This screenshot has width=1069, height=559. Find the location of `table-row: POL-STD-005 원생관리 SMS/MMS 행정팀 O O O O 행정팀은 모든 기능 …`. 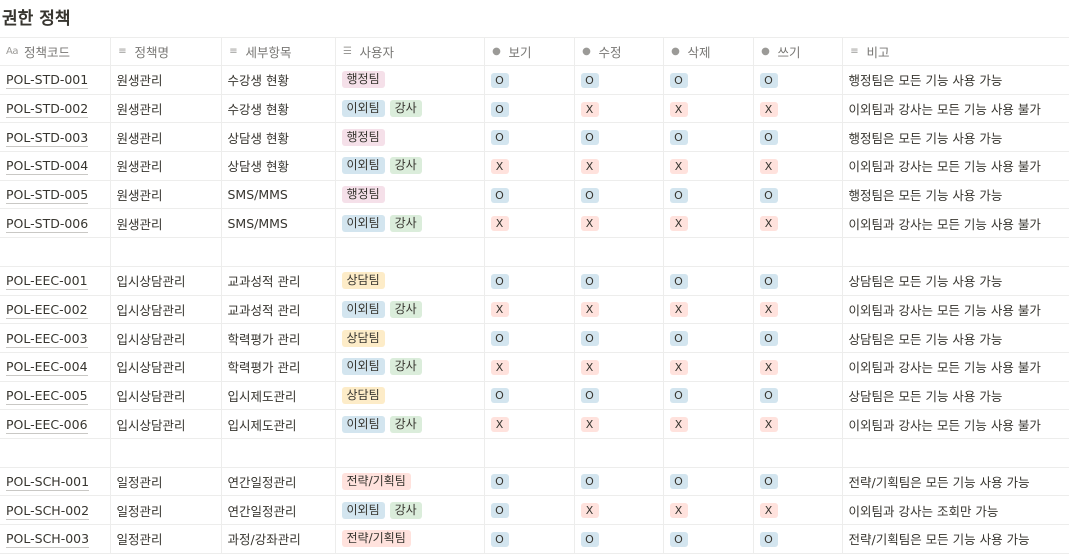

table-row: POL-STD-005 원생관리 SMS/MMS 행정팀 O O O O 행정팀은 모든 기능 … is located at coordinates (534, 195).